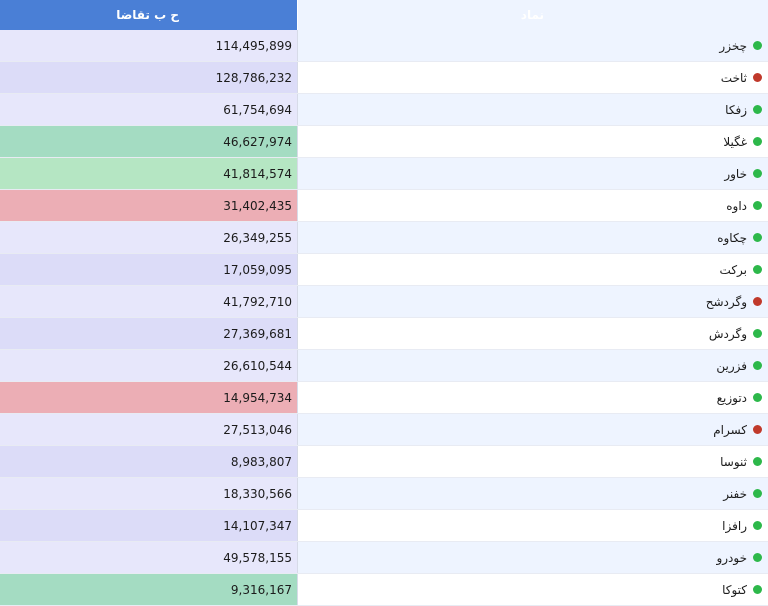 Image resolution: width=768 pixels, height=606 pixels. What do you see at coordinates (533, 525) in the screenshot?
I see `symbol-cell: رافزا` at bounding box center [533, 525].